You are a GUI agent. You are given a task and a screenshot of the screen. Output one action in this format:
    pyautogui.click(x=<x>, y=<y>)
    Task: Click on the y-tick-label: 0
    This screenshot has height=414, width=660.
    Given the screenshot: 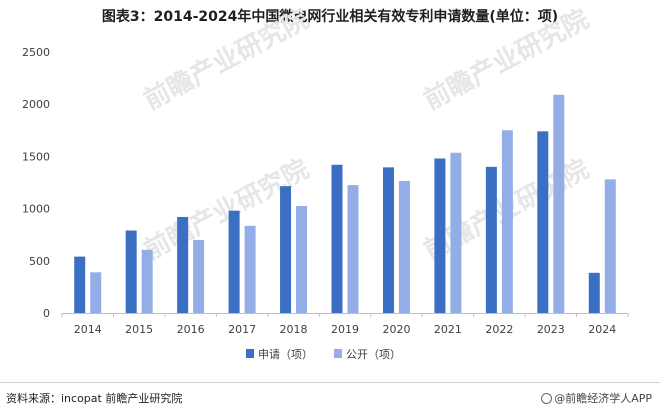 What is the action you would take?
    pyautogui.click(x=46, y=313)
    